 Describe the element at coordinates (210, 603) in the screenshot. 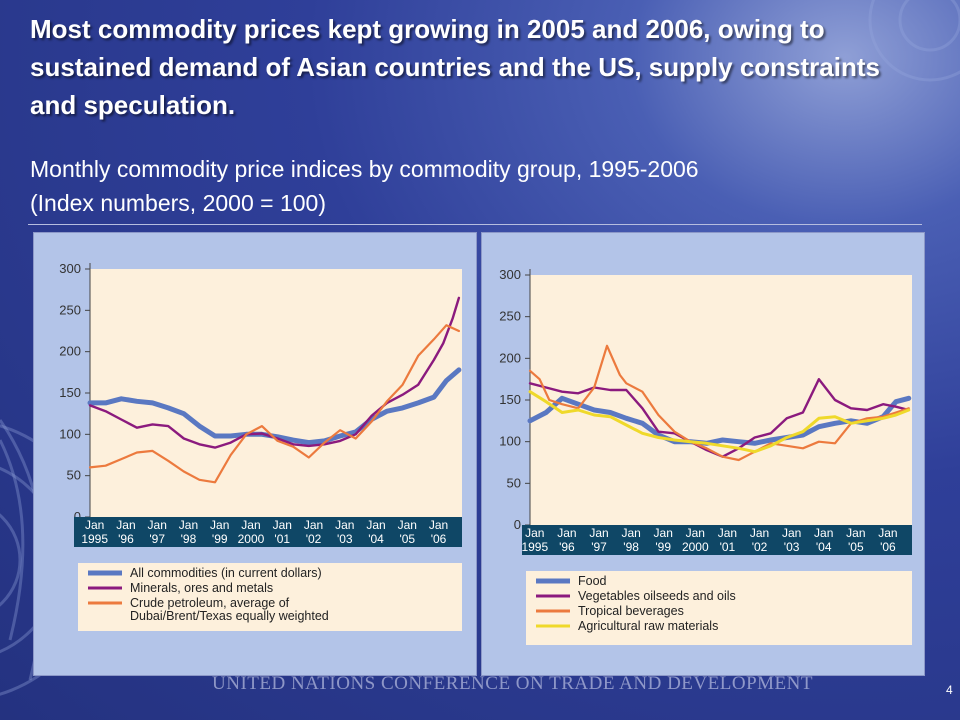

I see `legend-label: Crude petroleum, average of` at that location.